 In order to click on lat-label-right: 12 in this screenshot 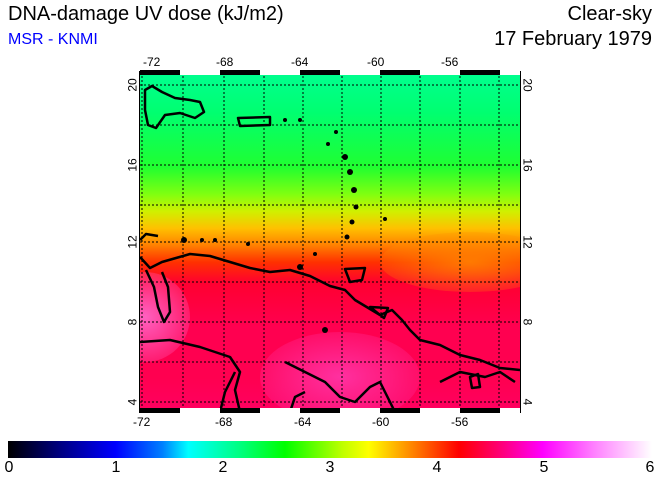, I will do `click(527, 242)`.